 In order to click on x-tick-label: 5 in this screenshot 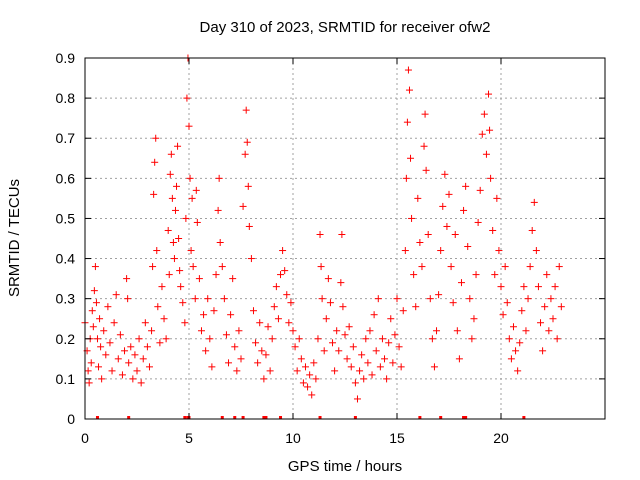, I will do `click(189, 438)`.